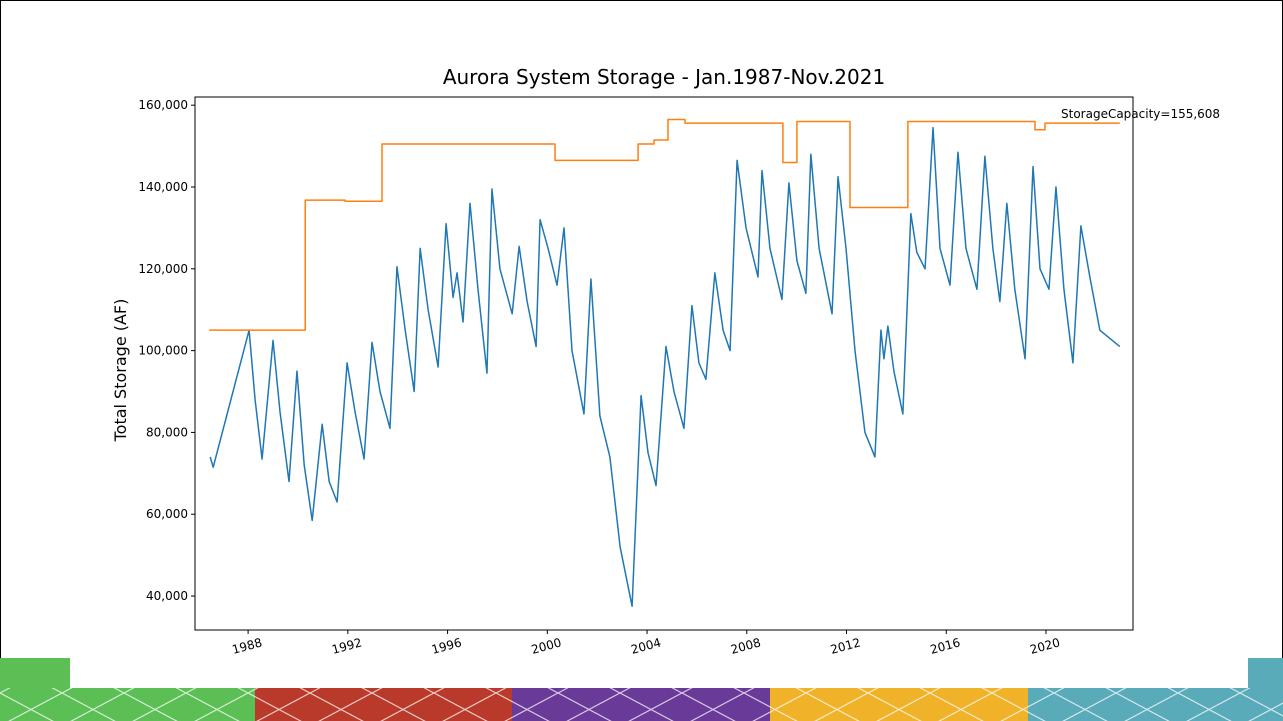  Describe the element at coordinates (167, 596) in the screenshot. I see `y-tick-label: 40,000` at that location.